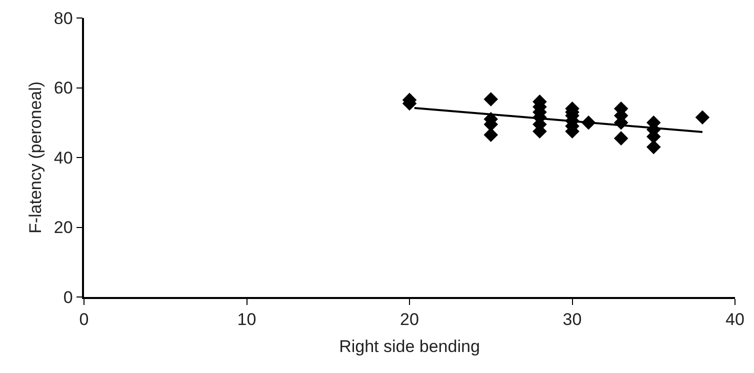 The height and width of the screenshot is (373, 754). What do you see at coordinates (63, 158) in the screenshot?
I see `y-tick-label: 40` at bounding box center [63, 158].